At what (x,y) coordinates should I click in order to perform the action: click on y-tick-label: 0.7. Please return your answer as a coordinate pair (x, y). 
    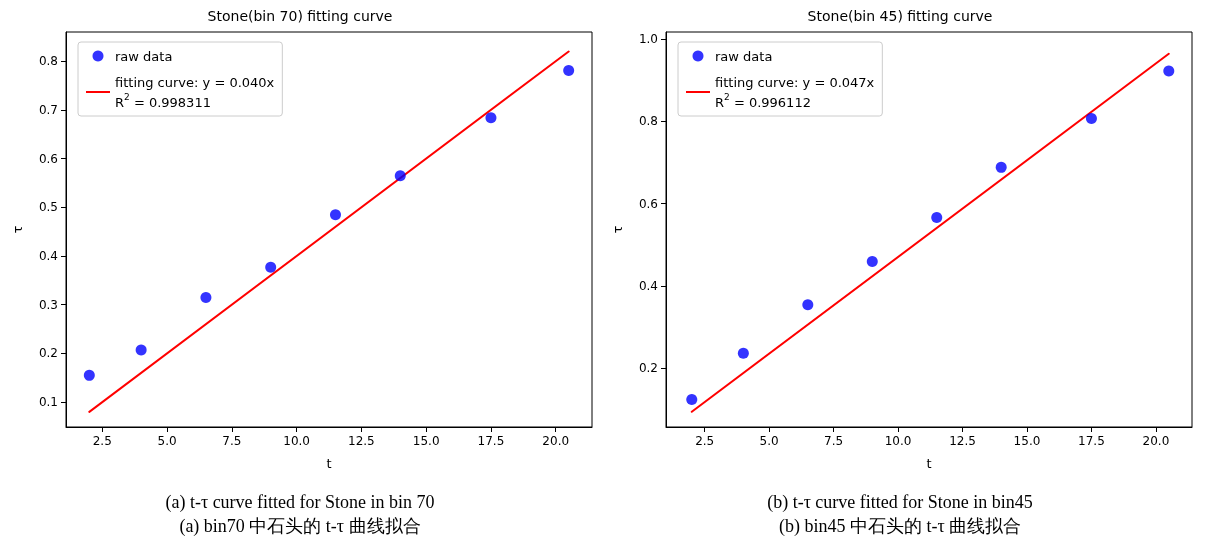
    Looking at the image, I should click on (48, 109).